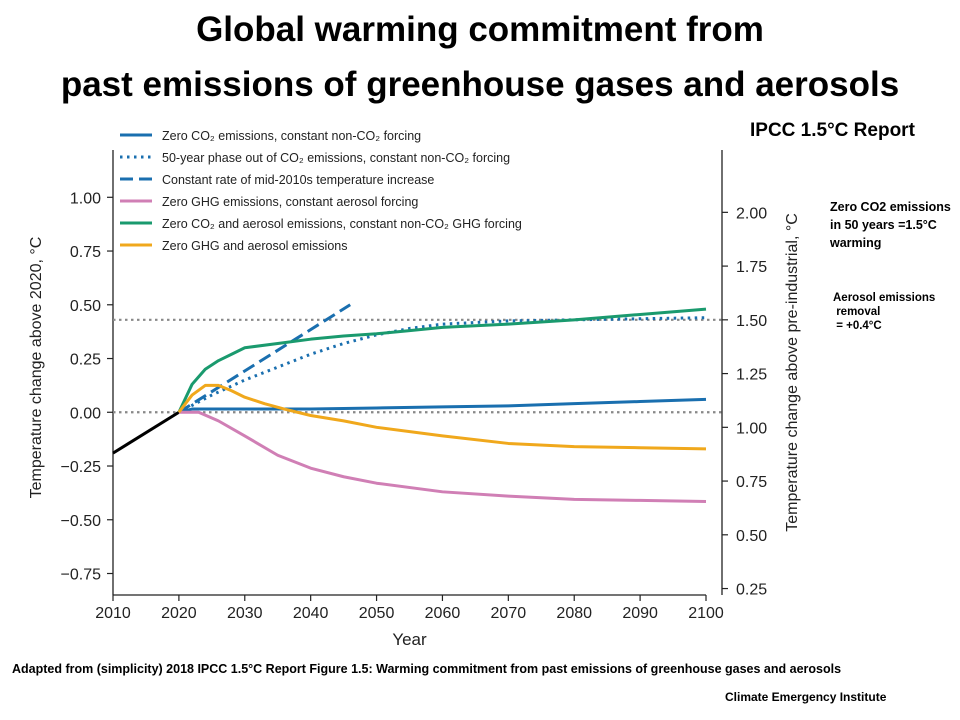 The image size is (960, 720). Describe the element at coordinates (36, 368) in the screenshot. I see `y-axis-label: Temperature change above 2020, °C` at that location.